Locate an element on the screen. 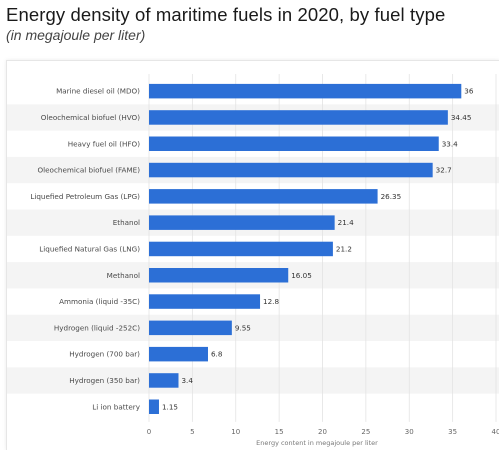  x-tick-label: 25 is located at coordinates (365, 432).